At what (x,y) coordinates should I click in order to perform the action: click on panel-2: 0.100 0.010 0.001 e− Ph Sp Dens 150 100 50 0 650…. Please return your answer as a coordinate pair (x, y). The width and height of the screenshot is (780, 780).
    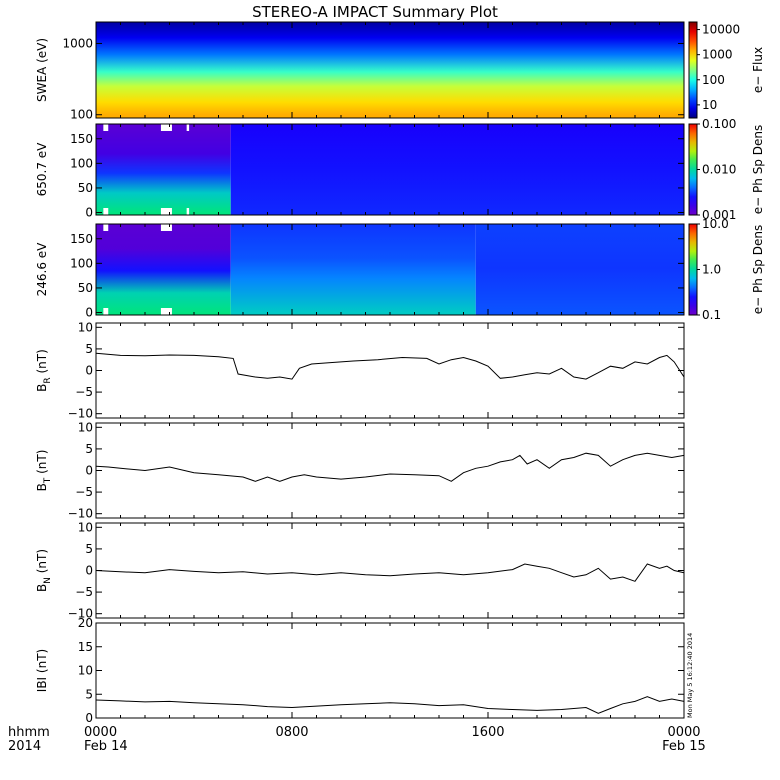
    Looking at the image, I should click on (400, 169).